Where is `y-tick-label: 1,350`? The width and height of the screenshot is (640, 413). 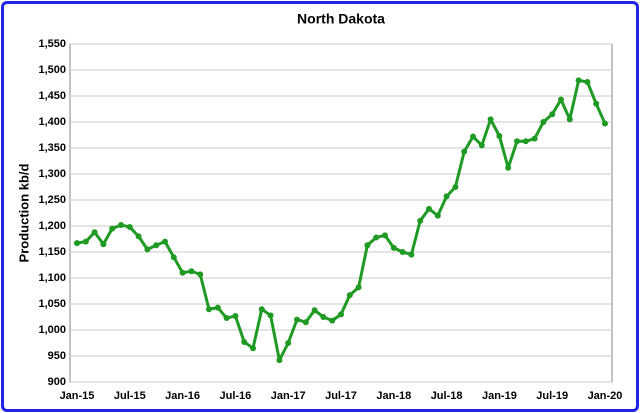
y-tick-label: 1,350 is located at coordinates (52, 148).